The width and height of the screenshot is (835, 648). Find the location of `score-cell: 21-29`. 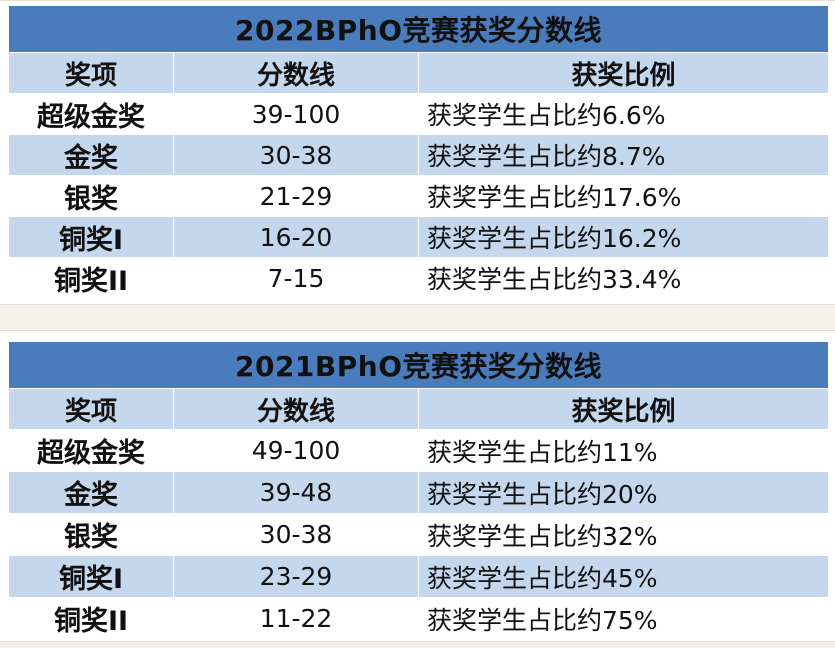

score-cell: 21-29 is located at coordinates (296, 196).